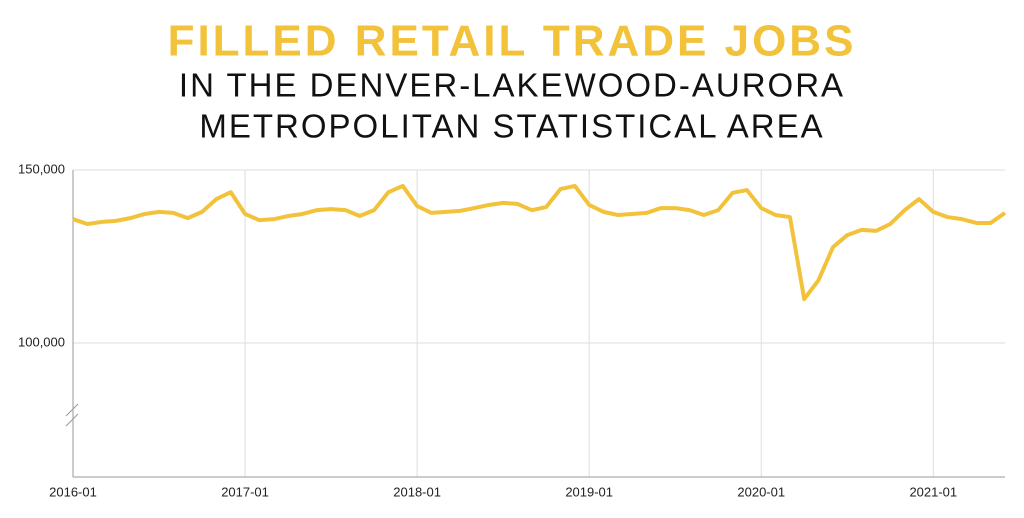 This screenshot has height=518, width=1024. What do you see at coordinates (511, 126) in the screenshot?
I see `chart-subtitle: METROPOLITAN STATISTICAL AREA` at bounding box center [511, 126].